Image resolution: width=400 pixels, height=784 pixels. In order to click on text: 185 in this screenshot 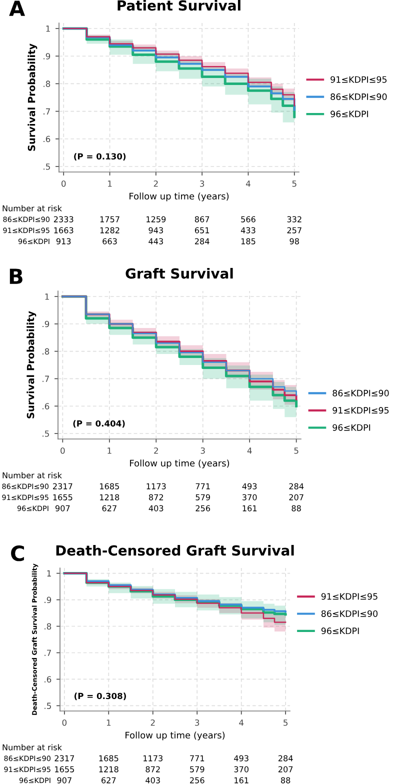, I will do `click(248, 241)`.